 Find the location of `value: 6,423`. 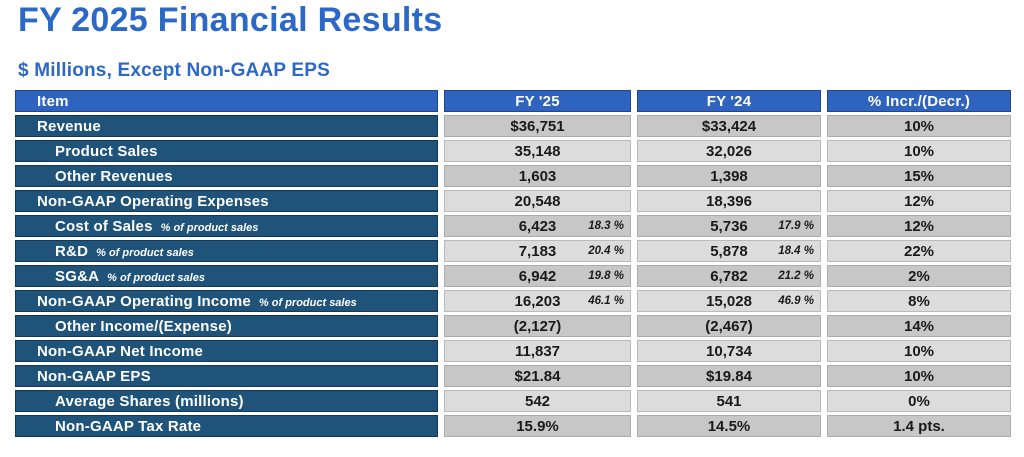

value: 6,423 is located at coordinates (537, 226).